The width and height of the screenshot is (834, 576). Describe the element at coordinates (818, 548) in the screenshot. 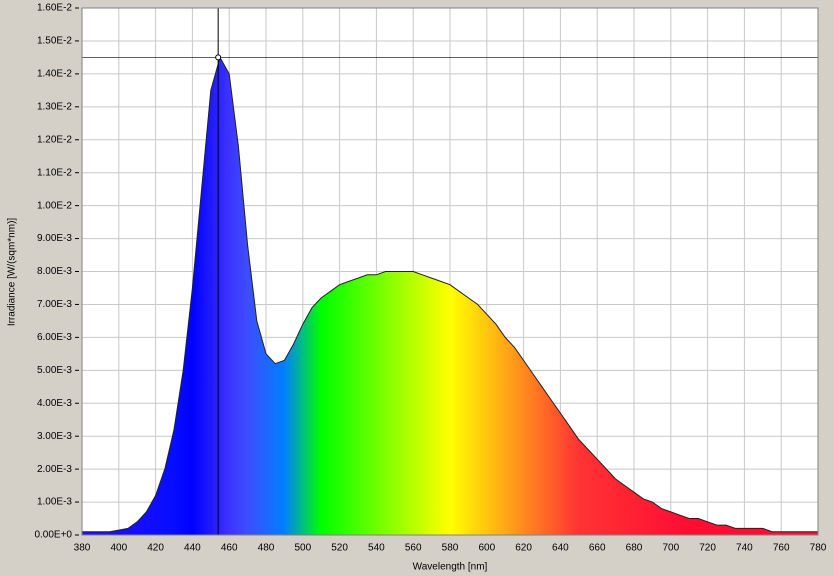

I see `x-tick-label: 780` at that location.